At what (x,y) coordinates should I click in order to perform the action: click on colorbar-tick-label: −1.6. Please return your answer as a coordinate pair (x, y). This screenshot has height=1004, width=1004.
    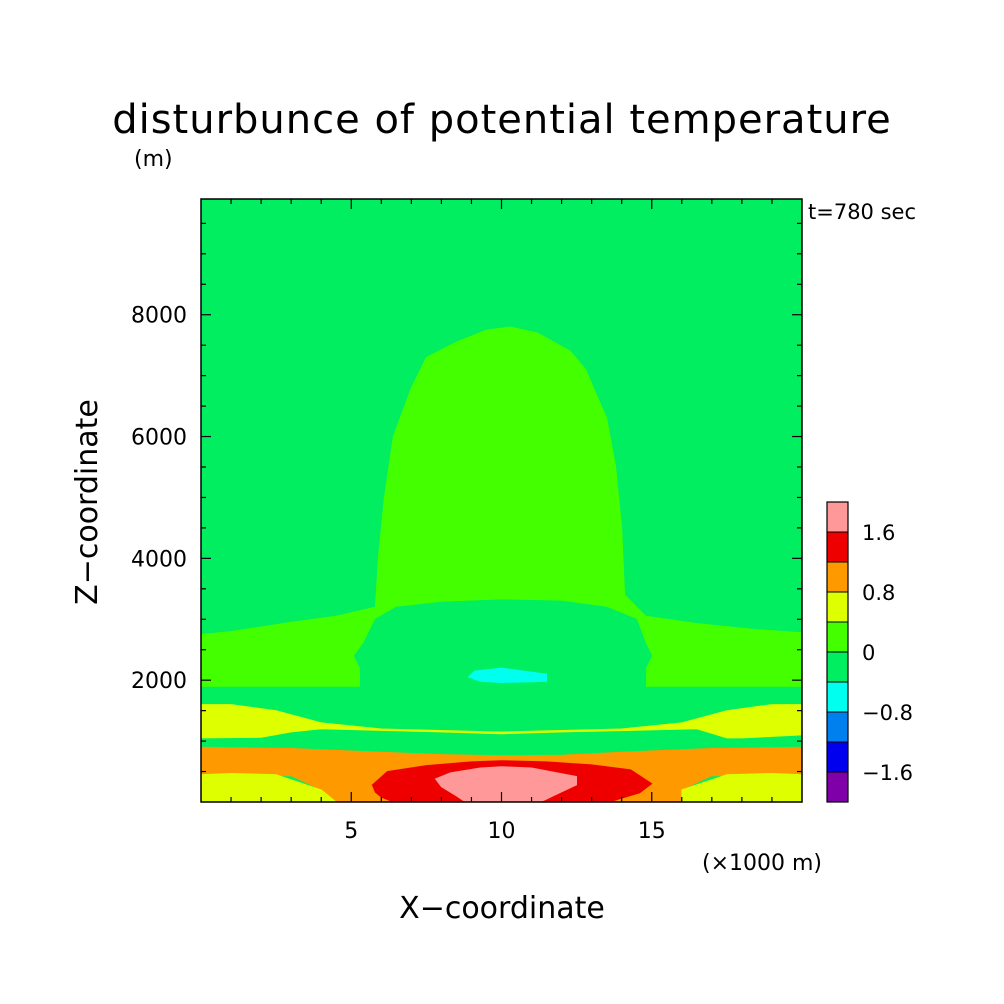
    Looking at the image, I should click on (887, 773).